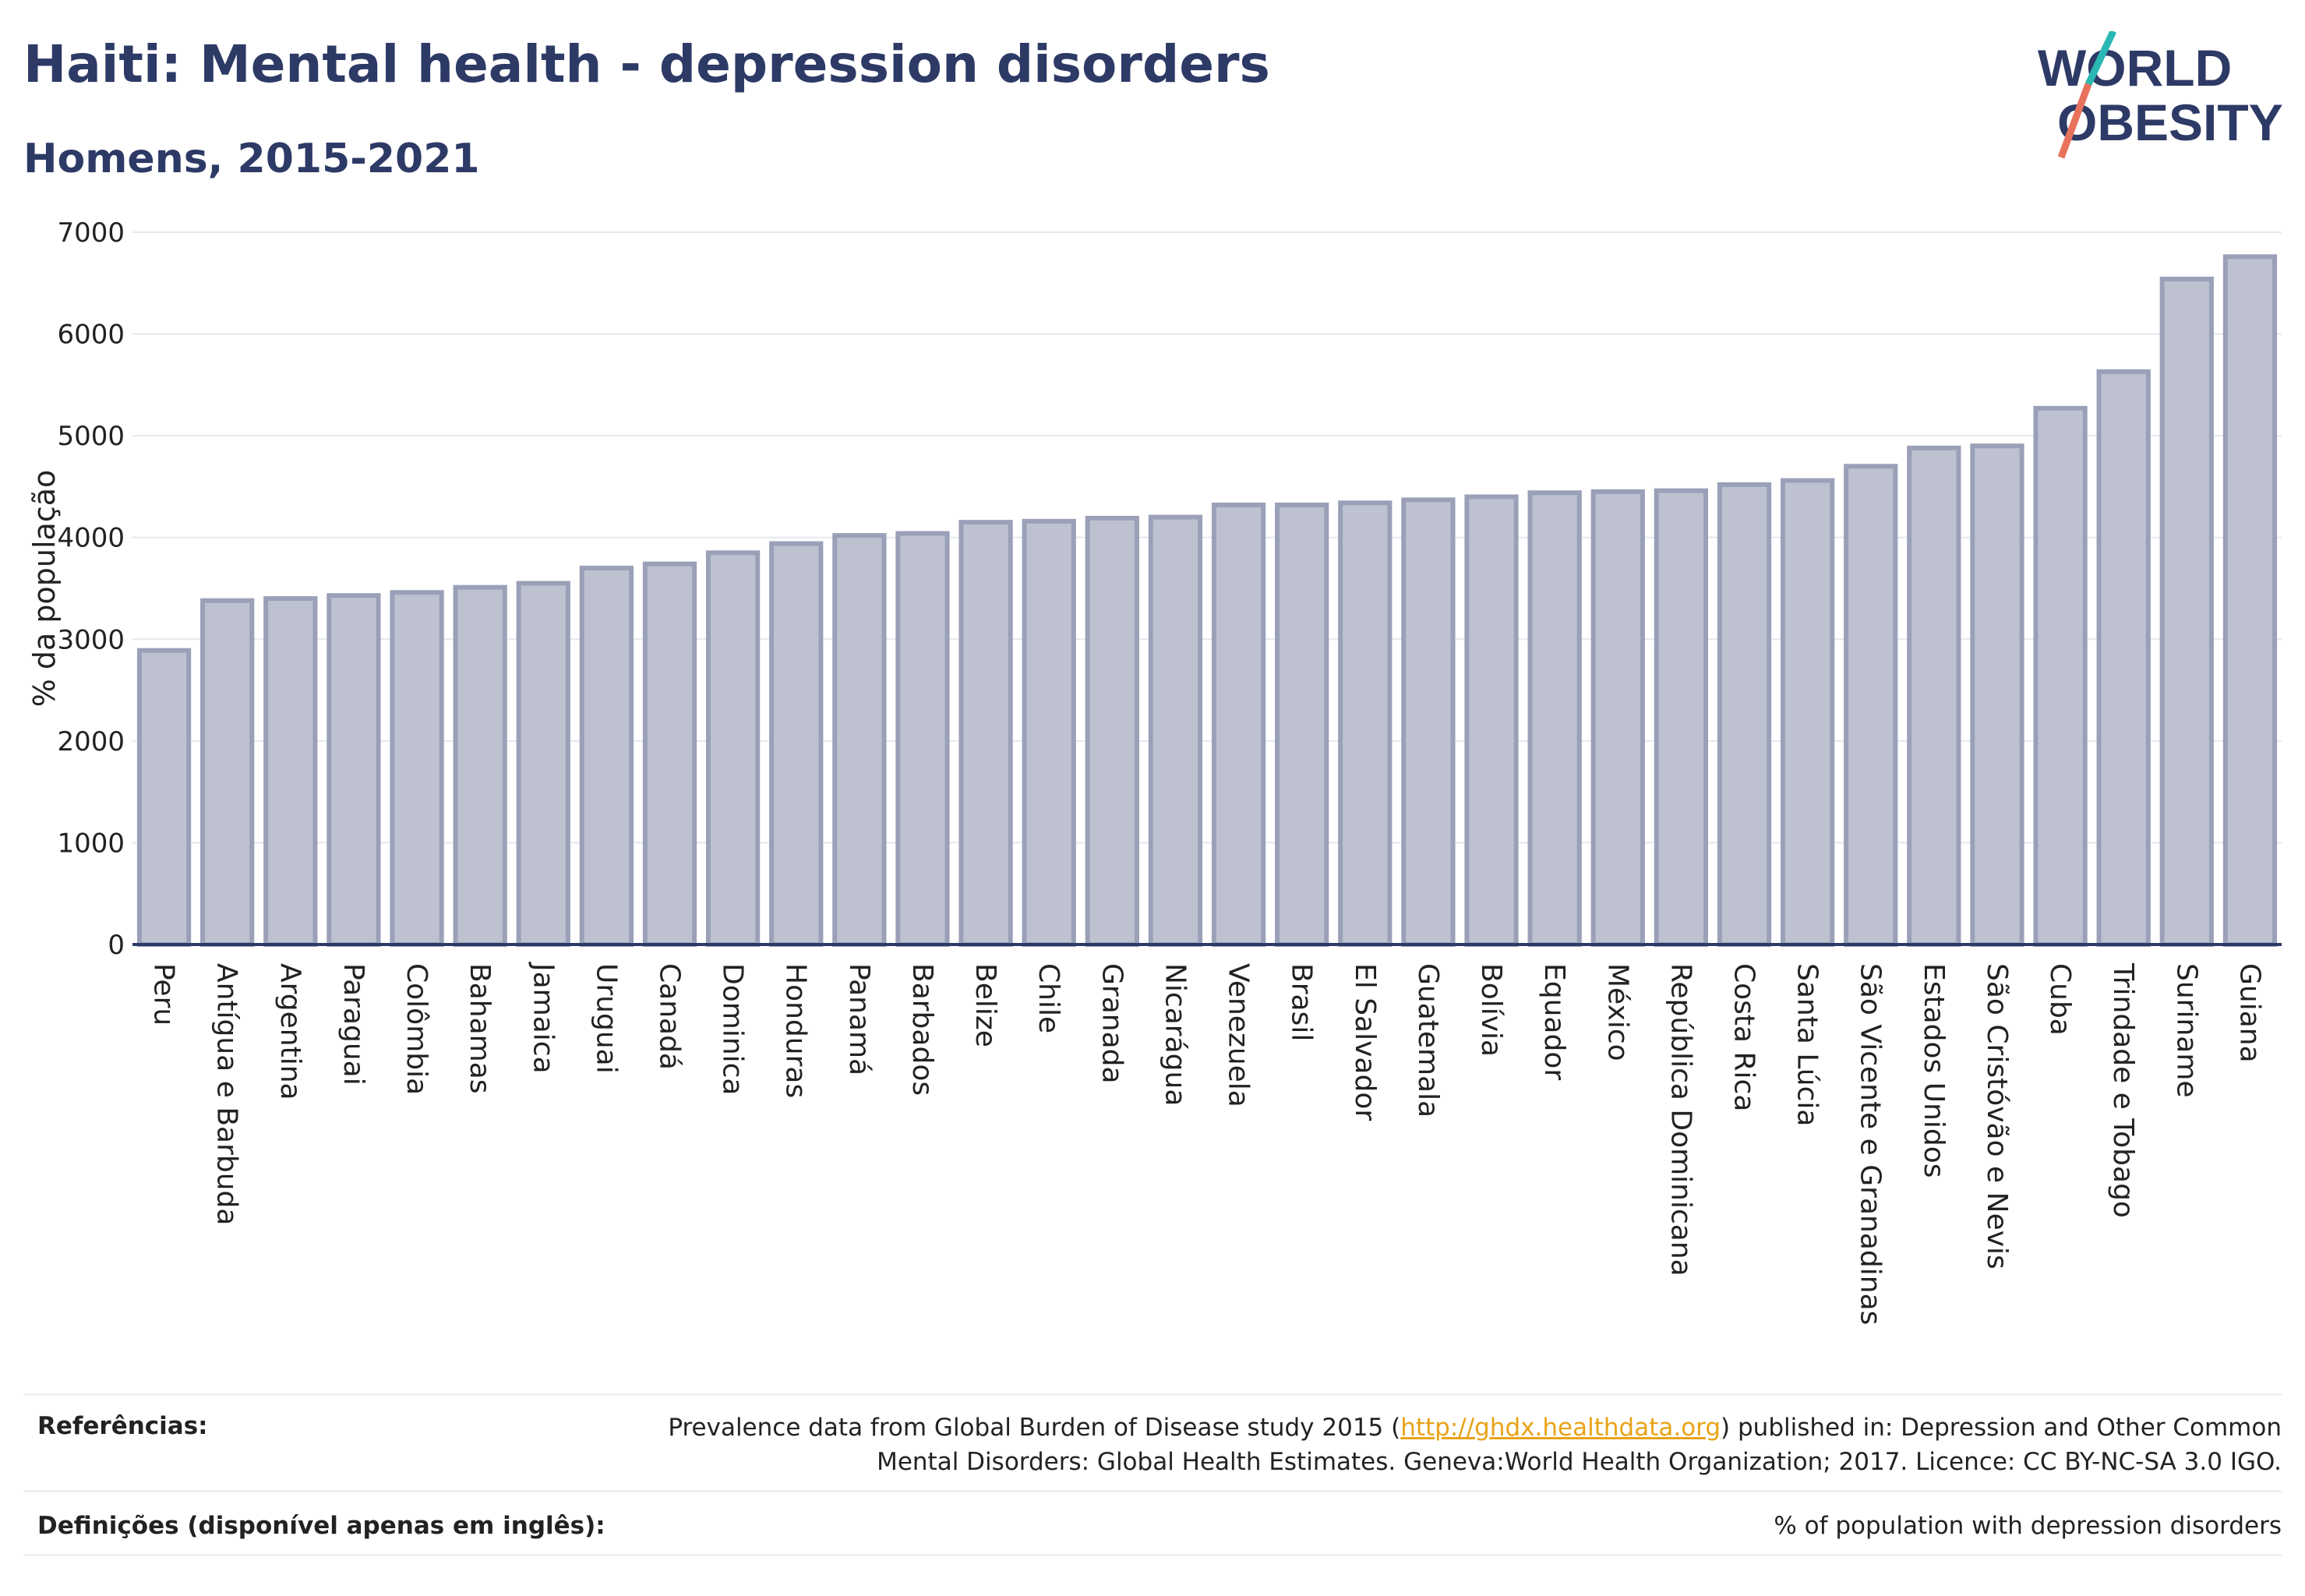 The image size is (2305, 1596). I want to click on x-tick-label: Venezuela, so click(1239, 1035).